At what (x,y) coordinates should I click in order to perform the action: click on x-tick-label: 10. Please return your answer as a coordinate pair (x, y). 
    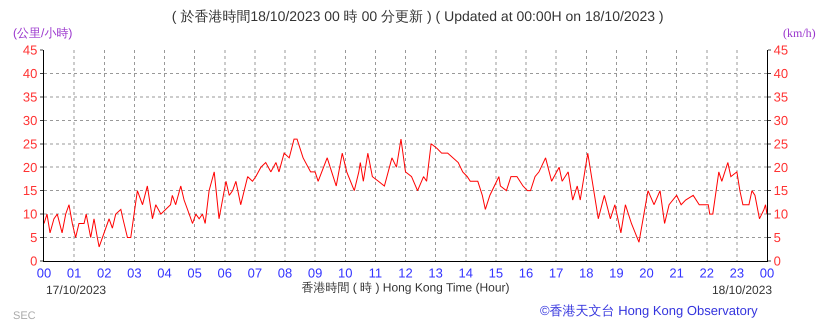
    Looking at the image, I should click on (345, 273).